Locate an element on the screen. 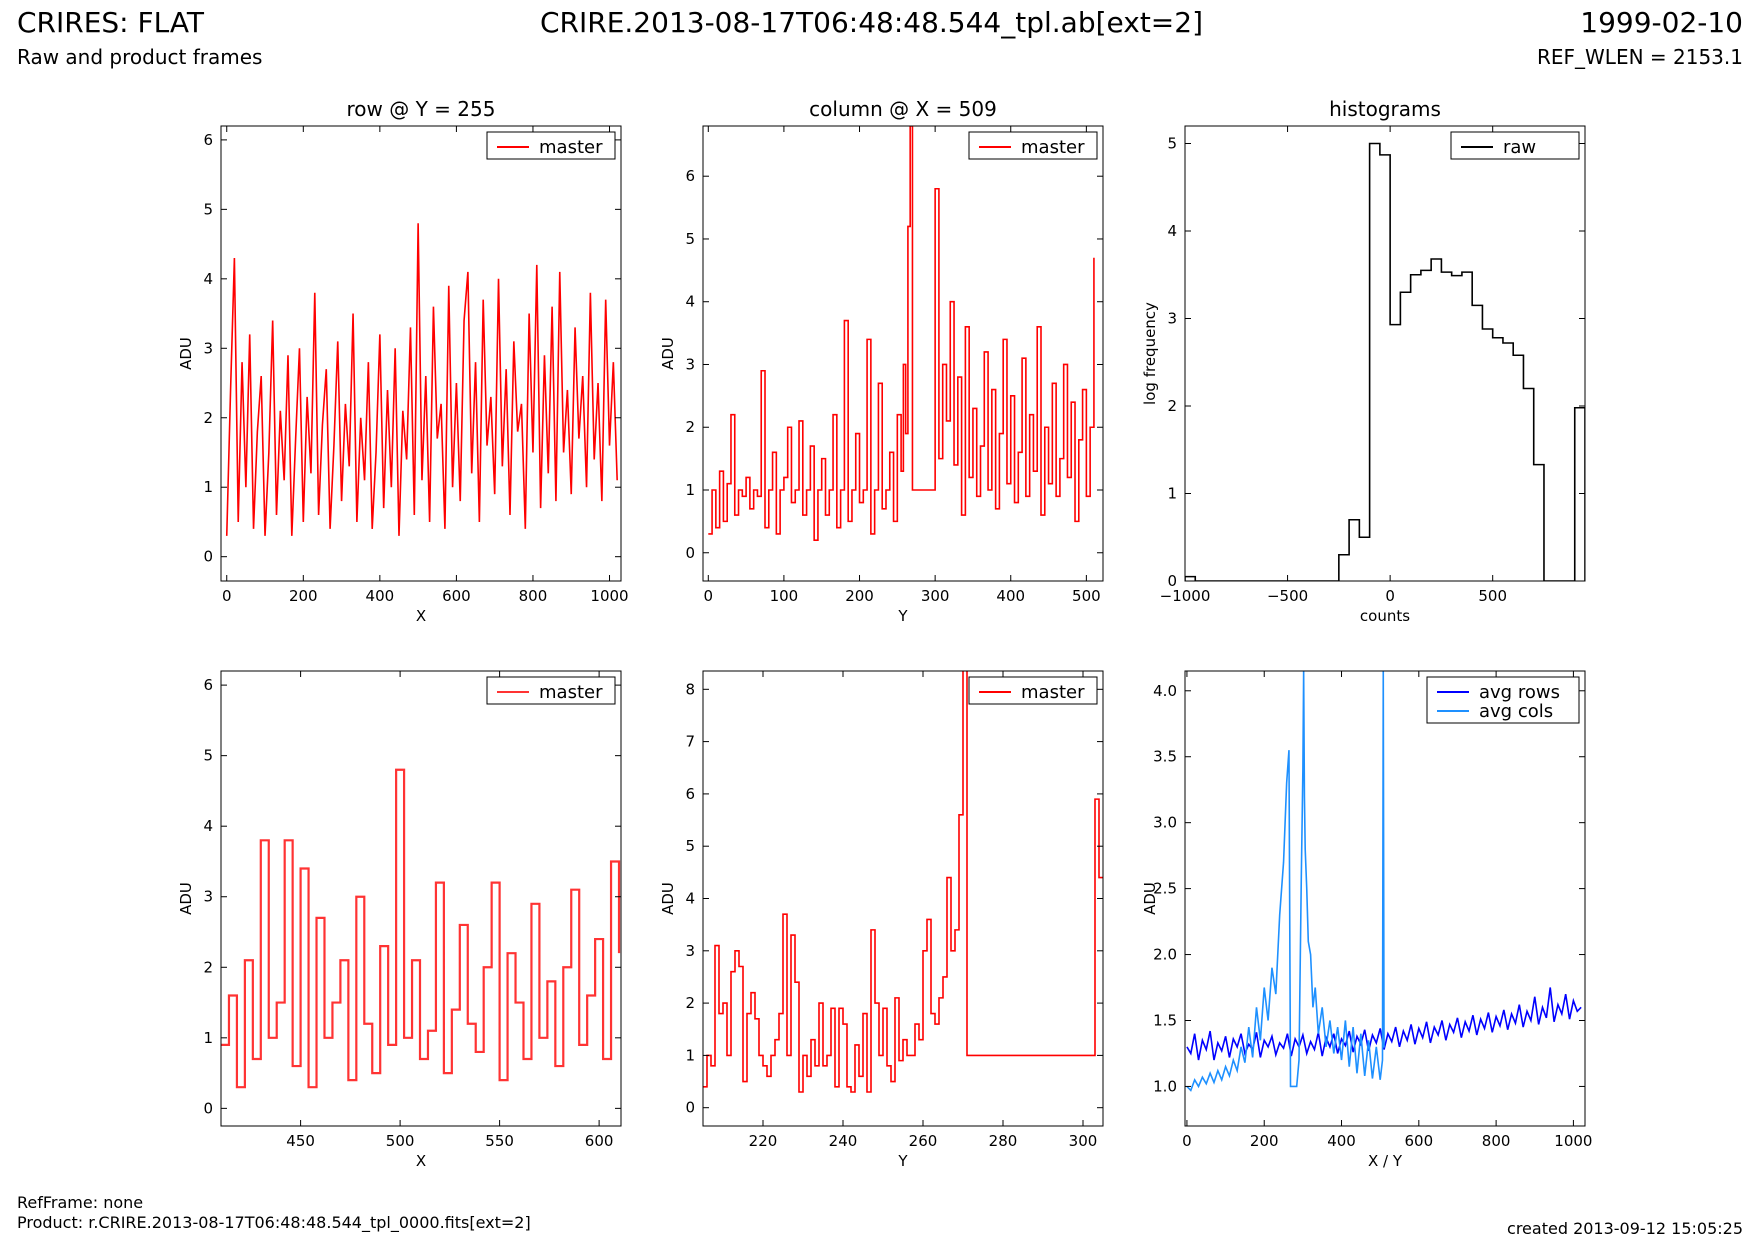 The image size is (1755, 1245). x-tick-label: 500 is located at coordinates (1086, 596).